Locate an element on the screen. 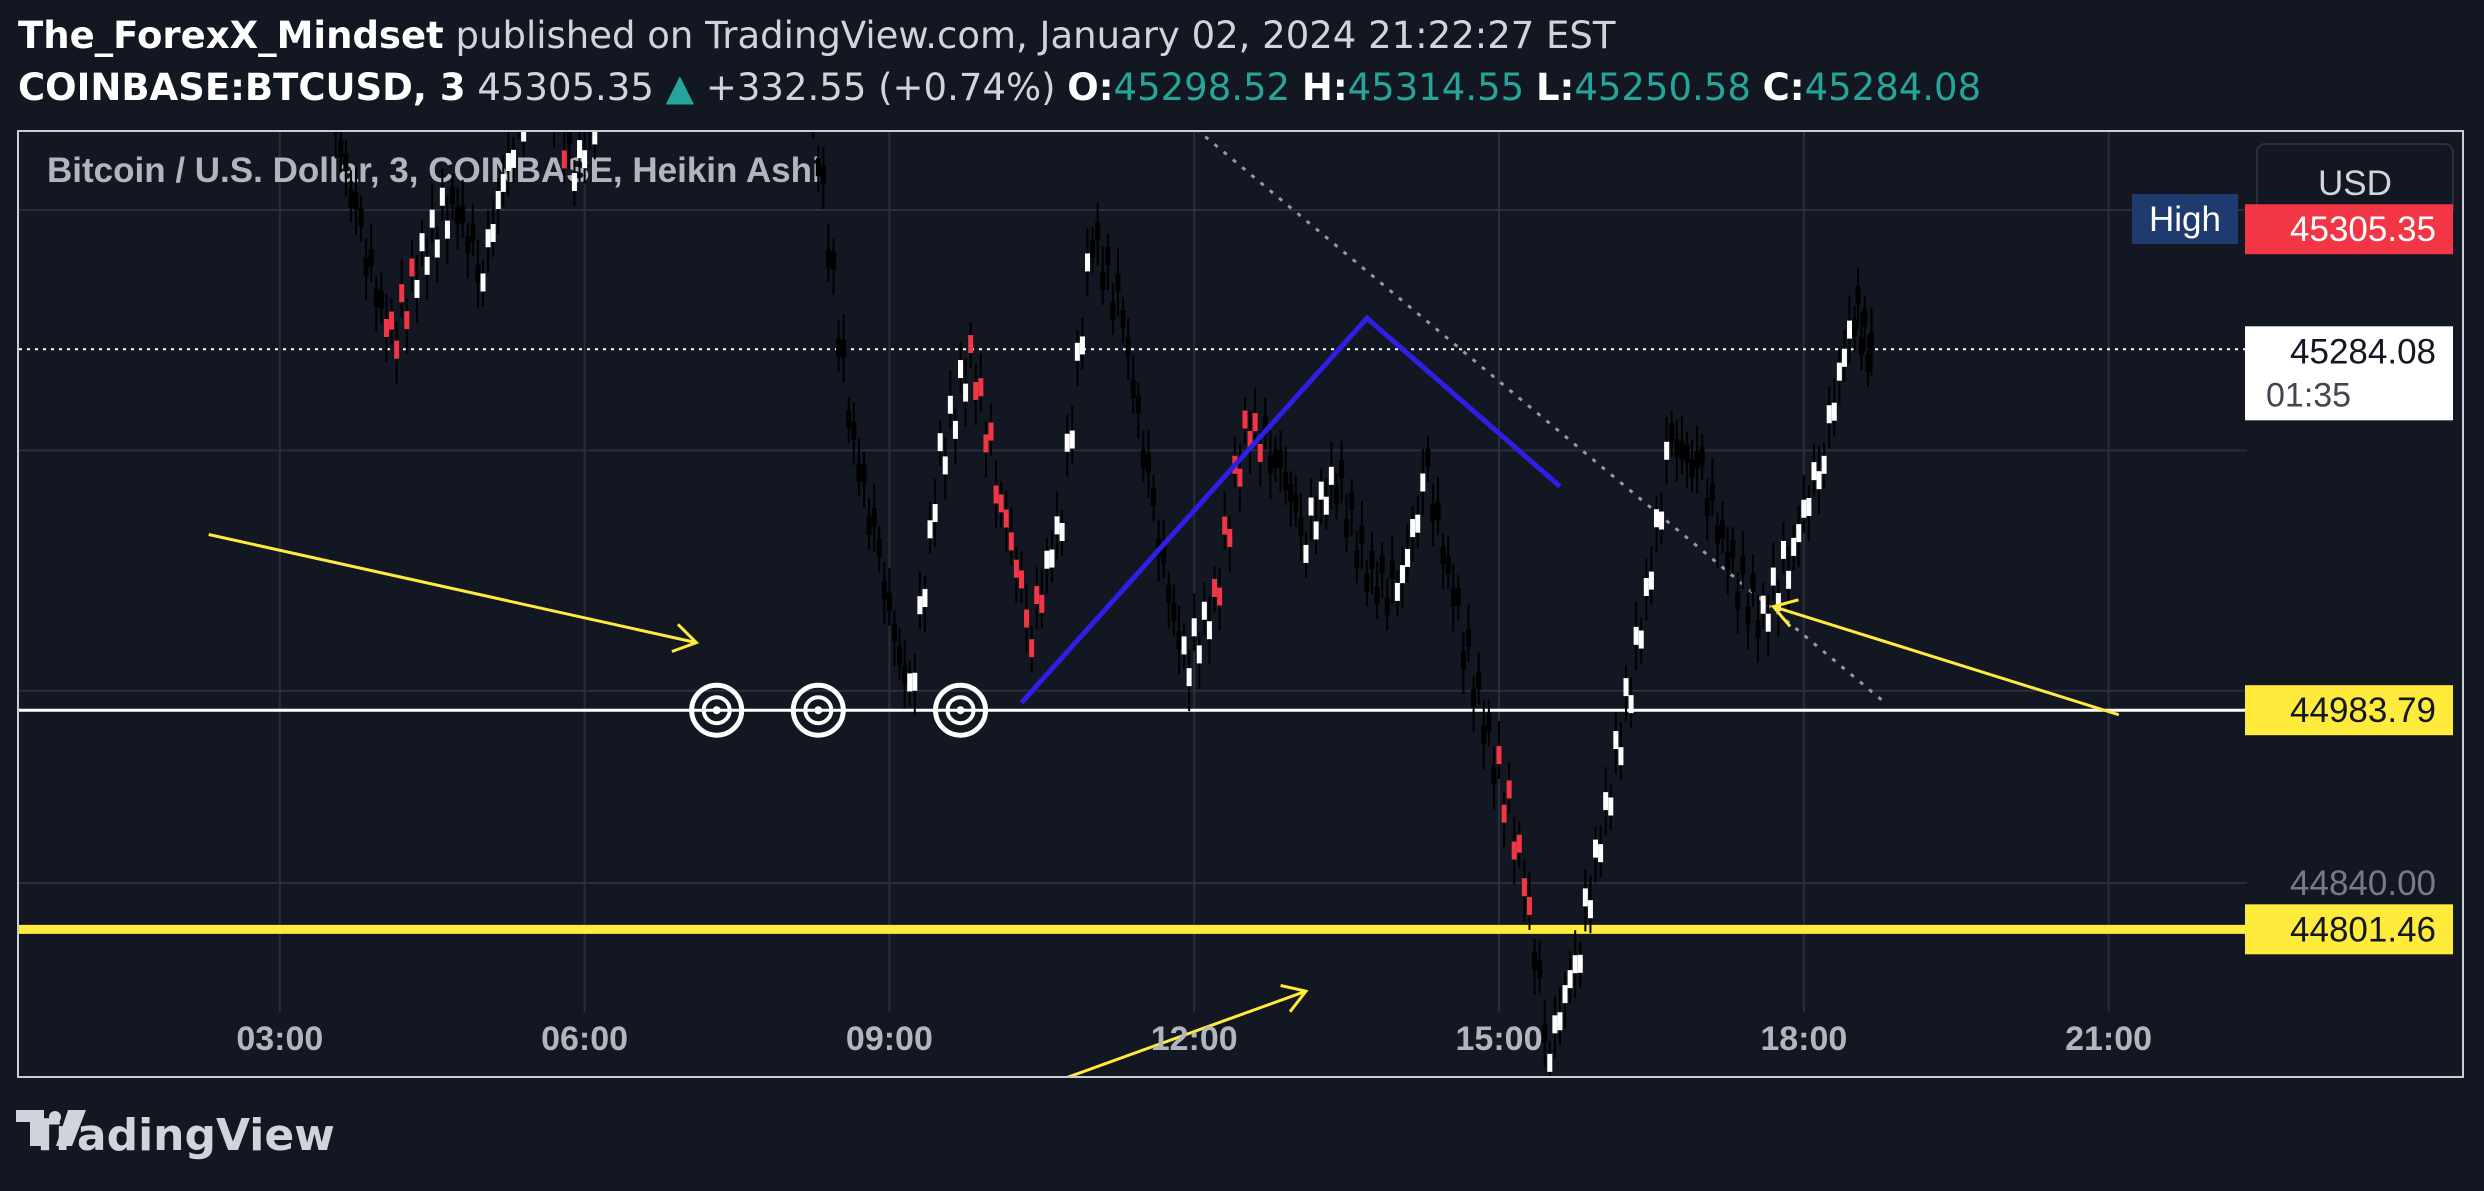 This screenshot has height=1191, width=2484. support-touch-dot is located at coordinates (716, 710).